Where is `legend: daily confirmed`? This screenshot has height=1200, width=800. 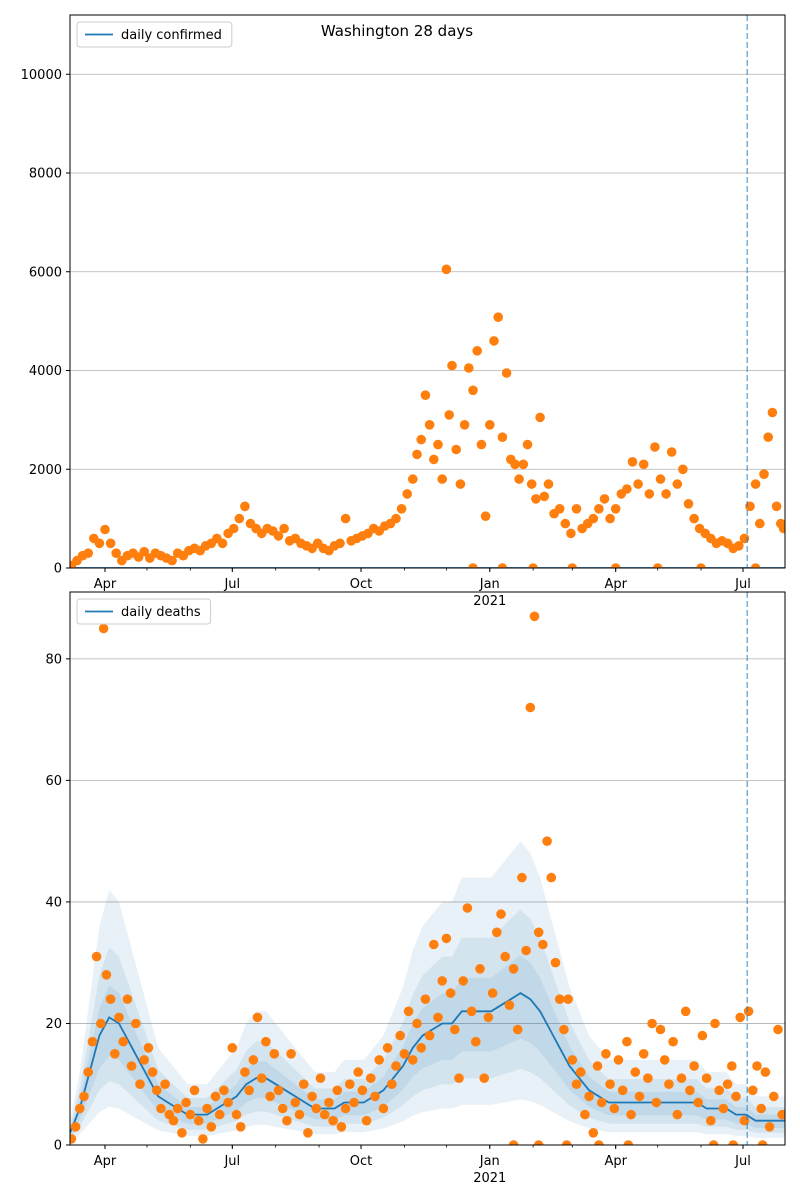
legend: daily confirmed is located at coordinates (154, 34).